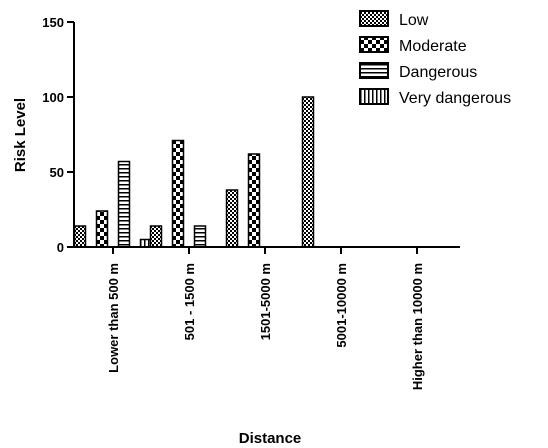 This screenshot has height=448, width=548. I want to click on y-tick-label: 100, so click(53, 97).